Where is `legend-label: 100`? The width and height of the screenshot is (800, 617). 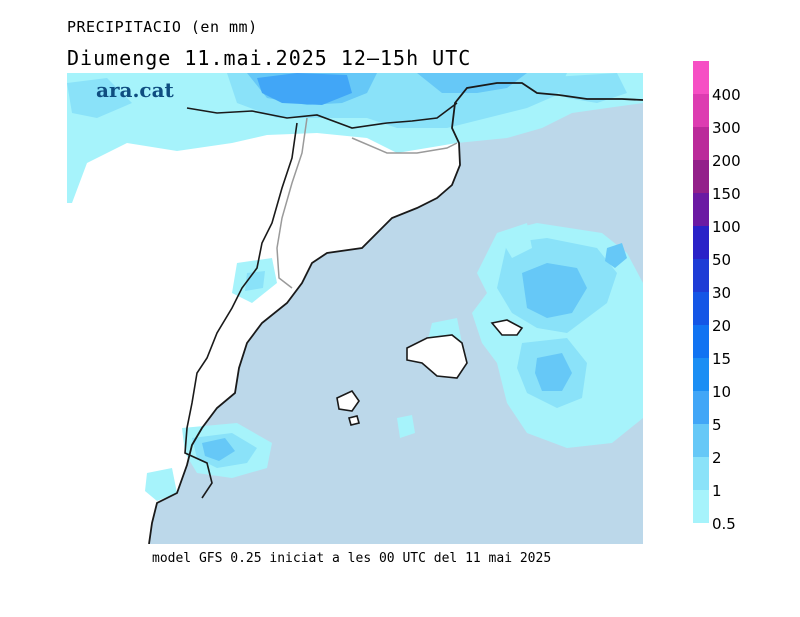
legend-label: 100 is located at coordinates (726, 227).